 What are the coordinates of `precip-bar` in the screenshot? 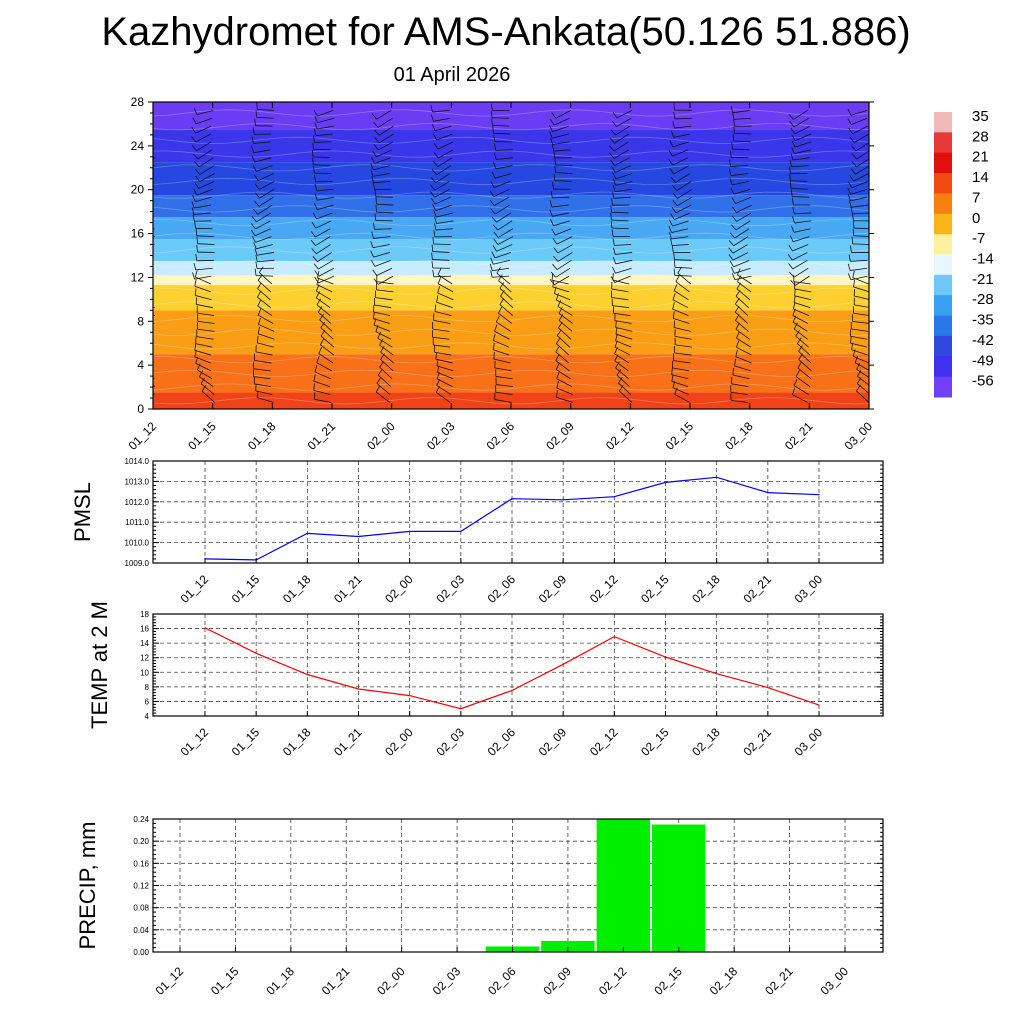 It's located at (568, 946).